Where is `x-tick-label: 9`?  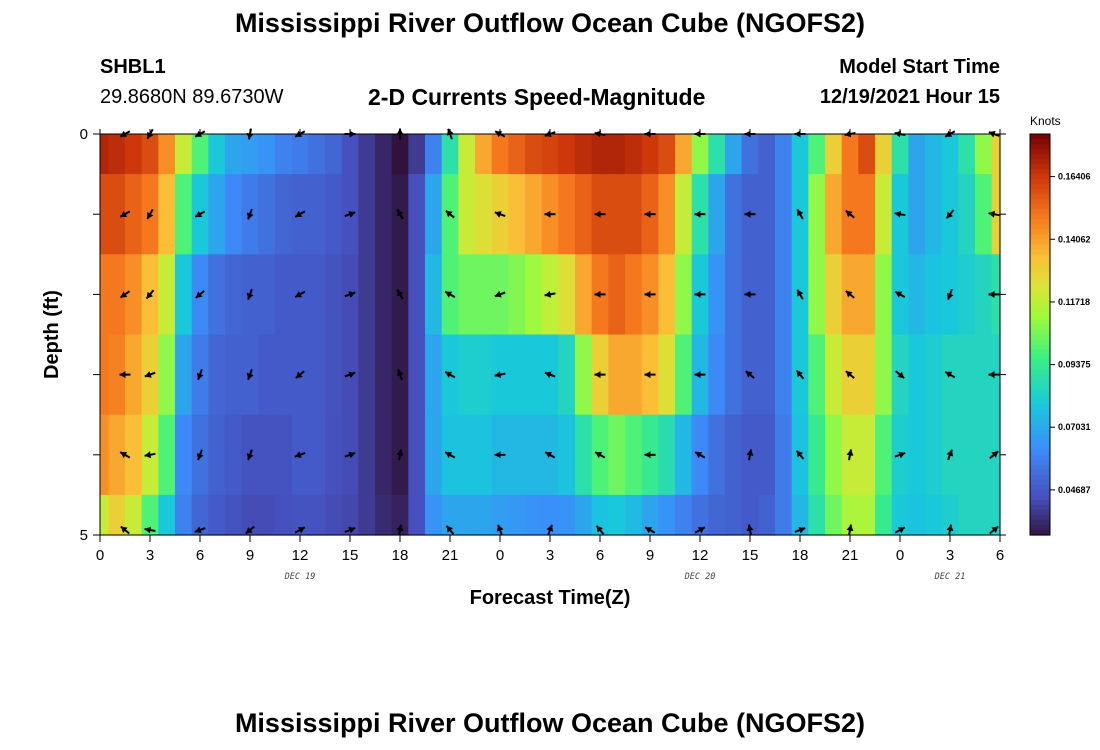 x-tick-label: 9 is located at coordinates (250, 555).